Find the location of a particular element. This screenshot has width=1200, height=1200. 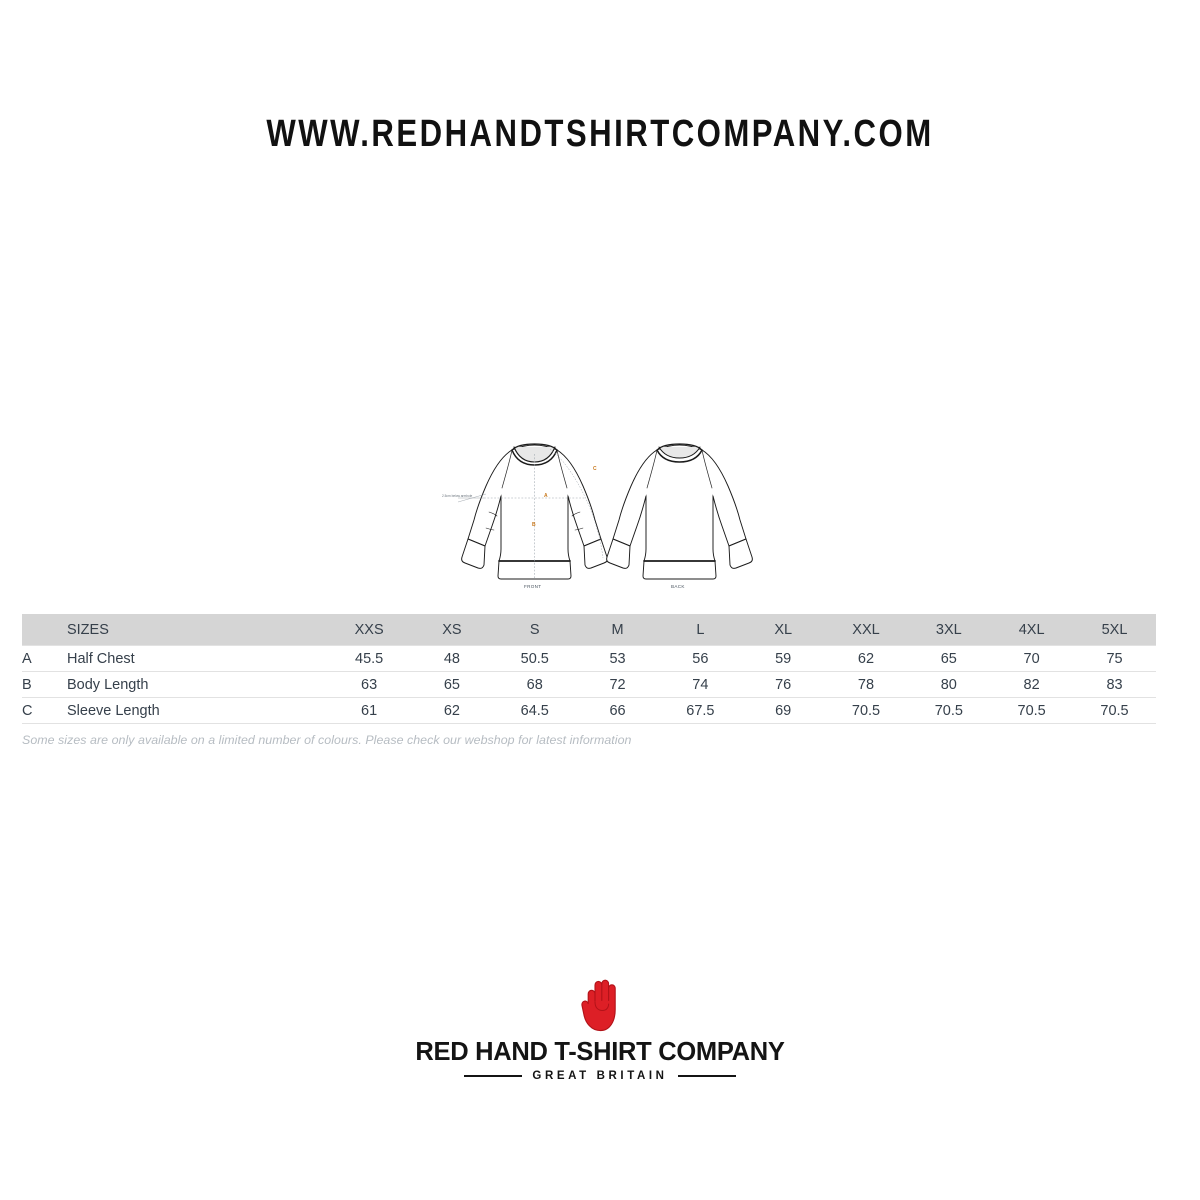

cell-value: 66 is located at coordinates (617, 710).